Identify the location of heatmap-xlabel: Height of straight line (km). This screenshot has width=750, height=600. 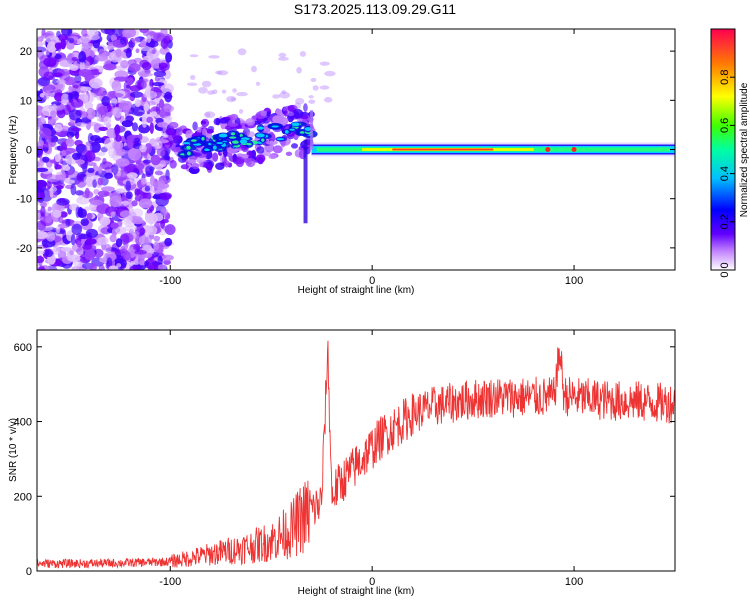
(356, 290).